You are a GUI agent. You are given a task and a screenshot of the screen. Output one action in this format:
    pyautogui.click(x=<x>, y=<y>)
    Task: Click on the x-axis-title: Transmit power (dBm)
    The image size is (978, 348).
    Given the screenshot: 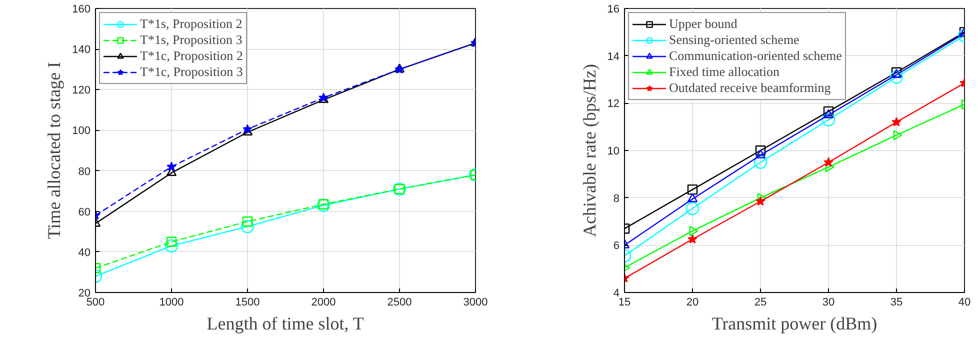 What is the action you would take?
    pyautogui.click(x=795, y=324)
    